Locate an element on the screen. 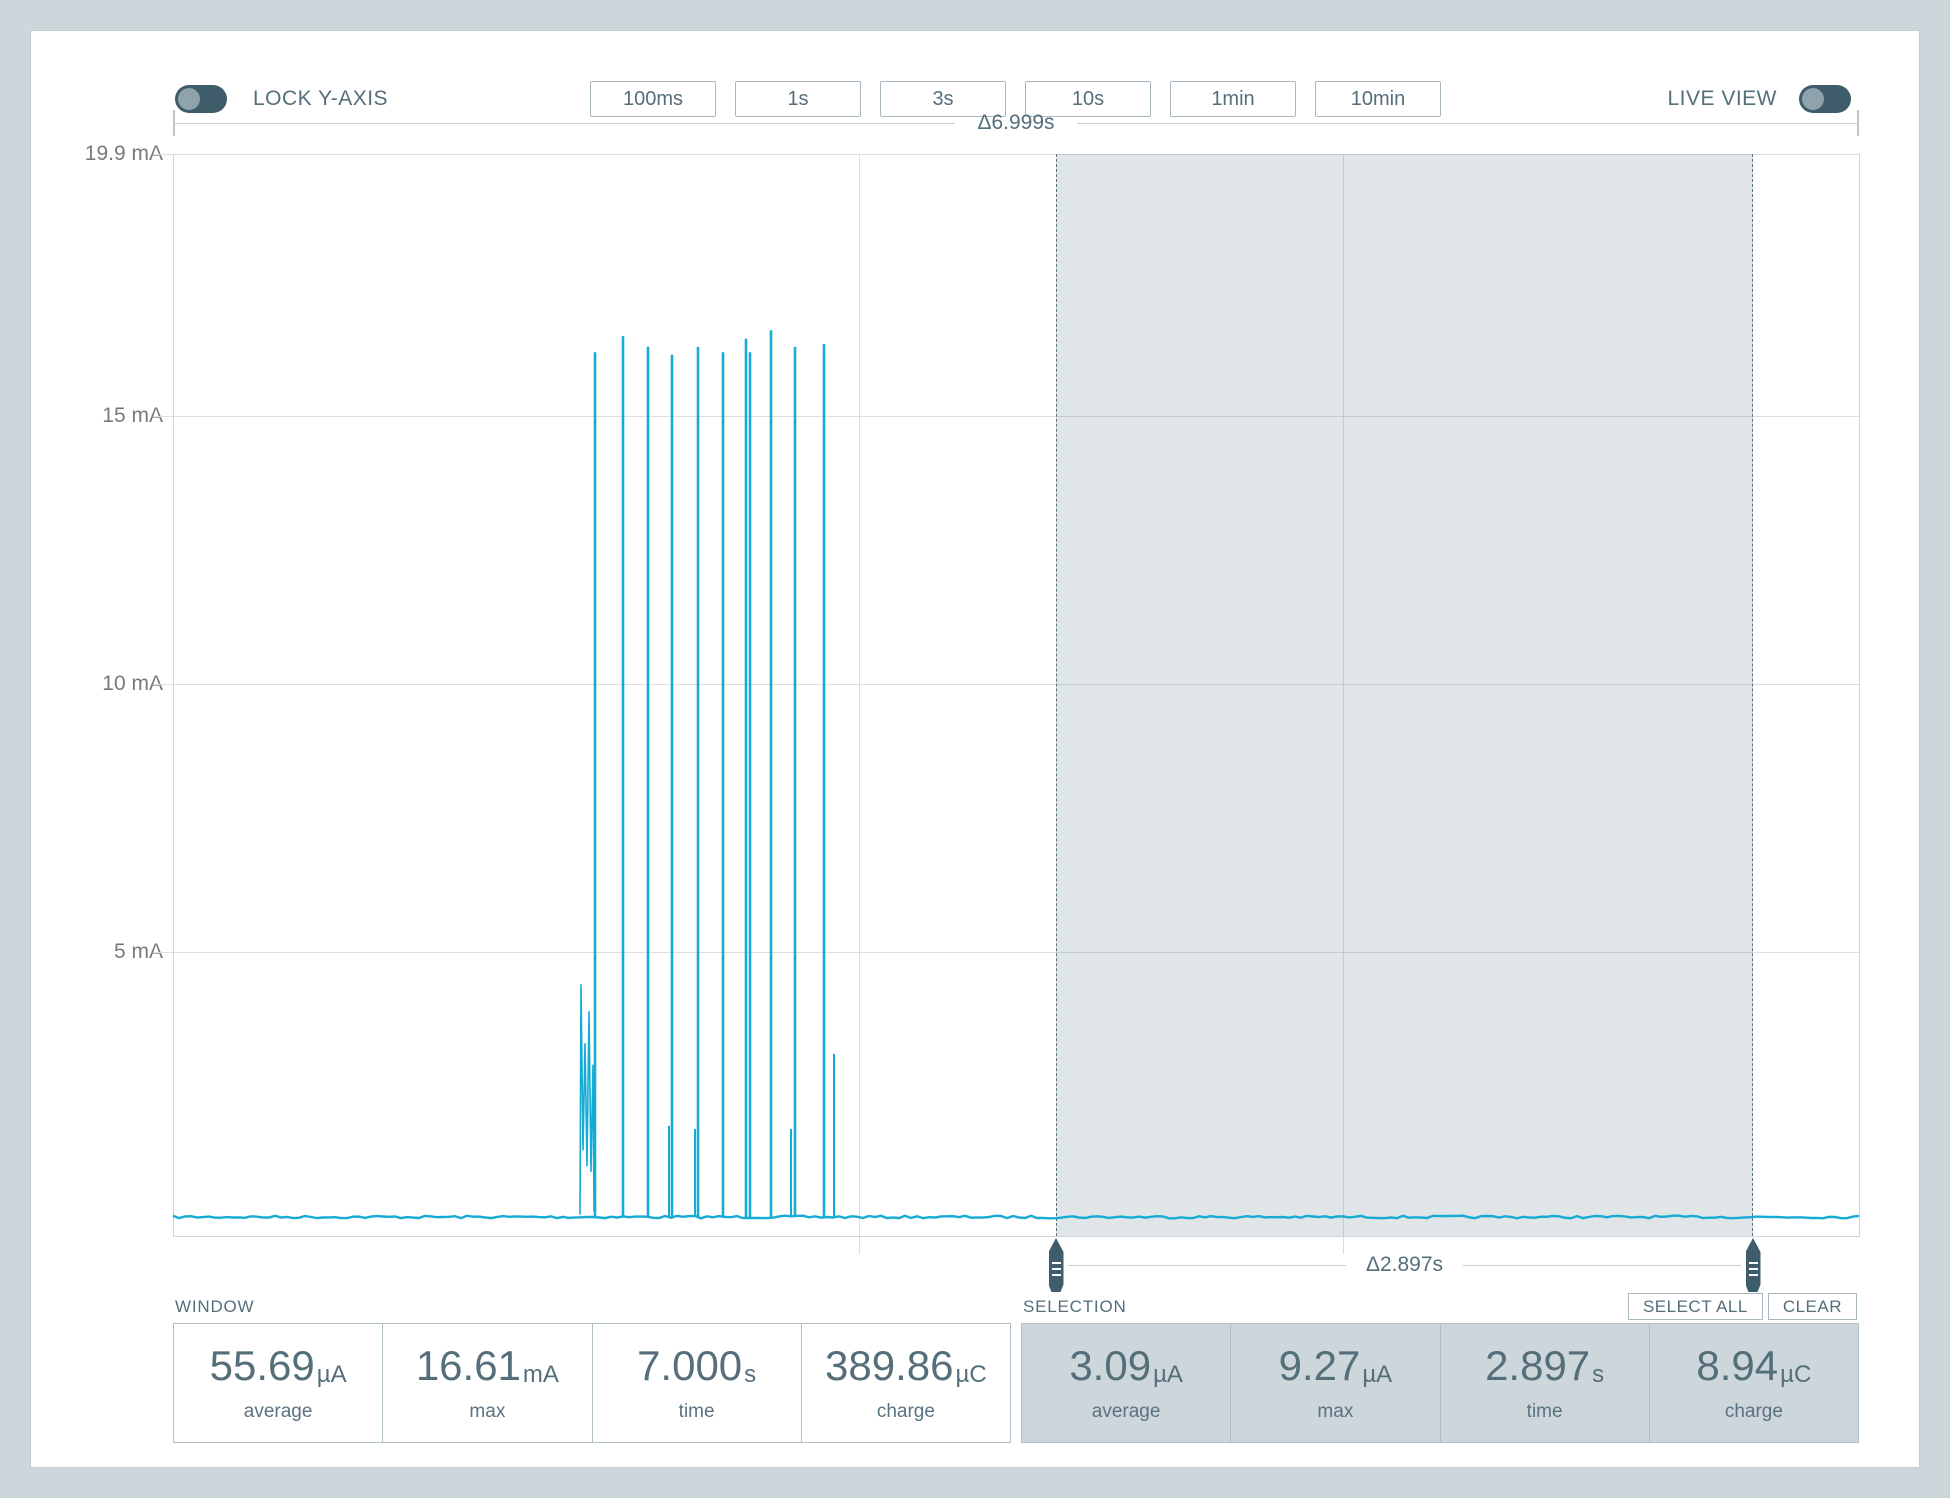  stat-cell-charge: 389.86µC charge is located at coordinates (906, 1383).